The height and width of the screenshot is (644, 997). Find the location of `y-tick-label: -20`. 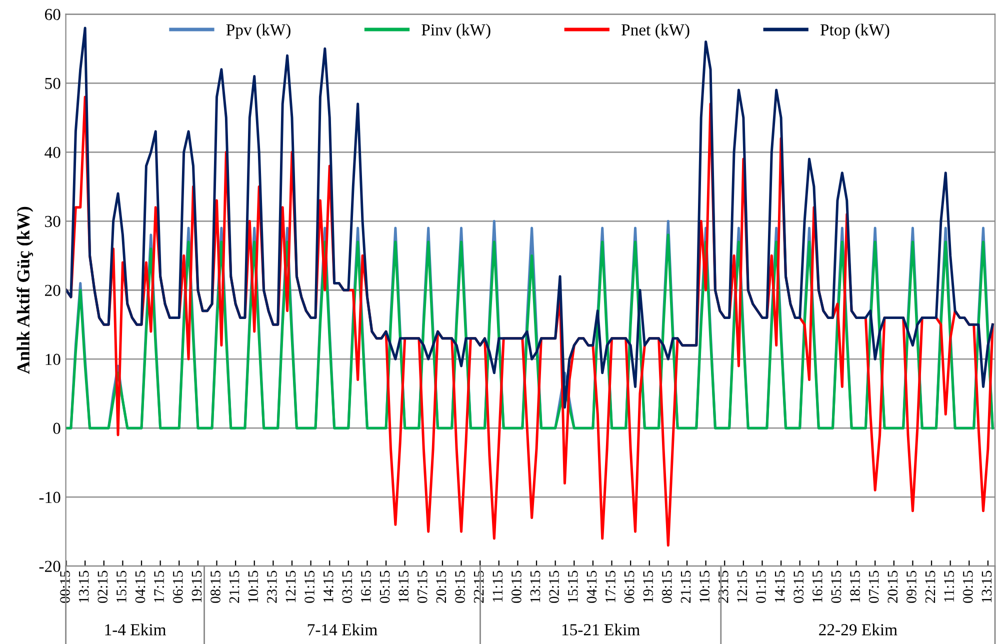

y-tick-label: -20 is located at coordinates (49, 566).